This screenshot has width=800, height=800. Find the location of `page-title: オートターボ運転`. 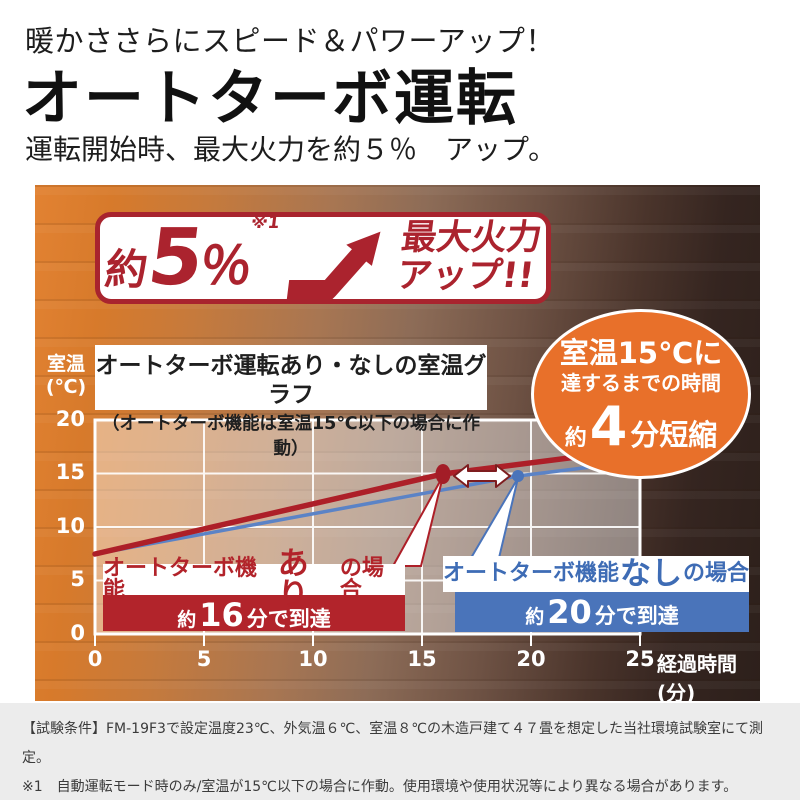

page-title: オートターボ運転 is located at coordinates (270, 99).